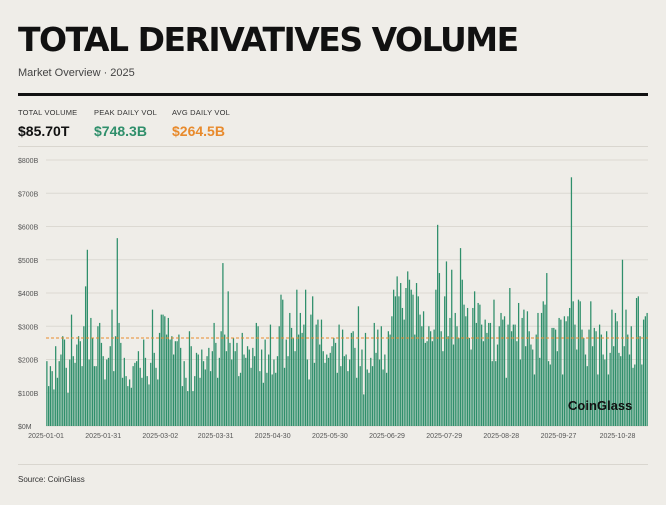  What do you see at coordinates (201, 112) in the screenshot?
I see `stat-avg-daily-vol-label: AVG DAILY VOL` at bounding box center [201, 112].